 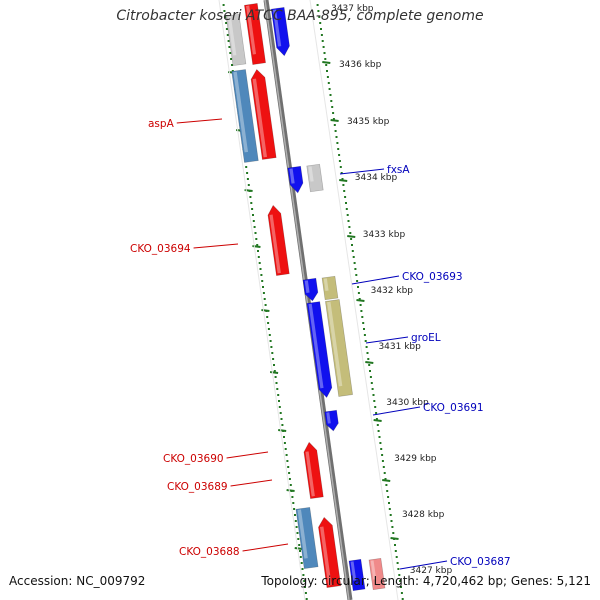 I want to click on gene-red-top, so click(x=255, y=34).